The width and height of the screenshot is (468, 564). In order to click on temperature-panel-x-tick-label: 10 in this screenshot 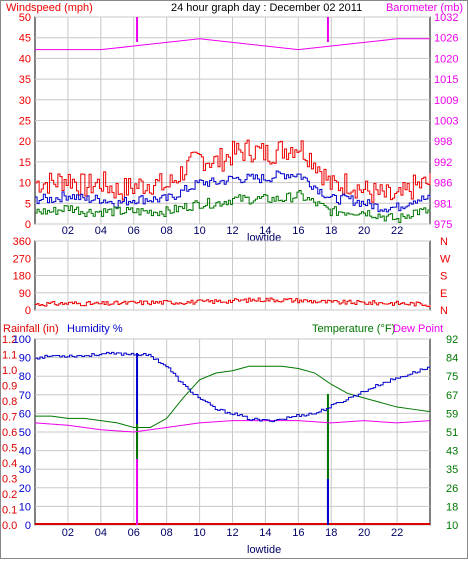, I will do `click(199, 533)`.